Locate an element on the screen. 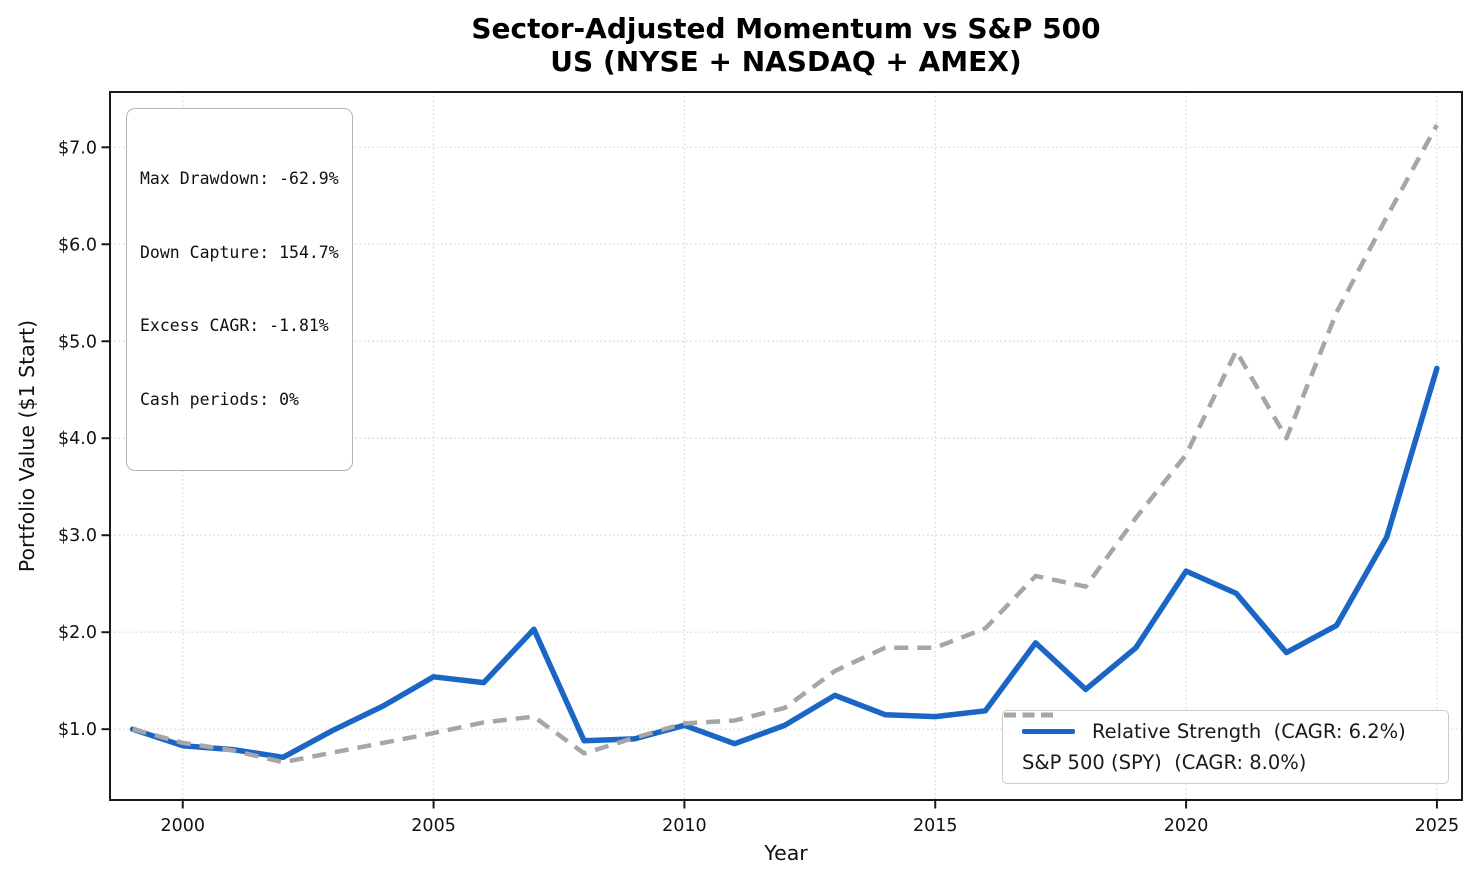 The width and height of the screenshot is (1478, 879). y-tick-label: $6.0 is located at coordinates (77, 245).